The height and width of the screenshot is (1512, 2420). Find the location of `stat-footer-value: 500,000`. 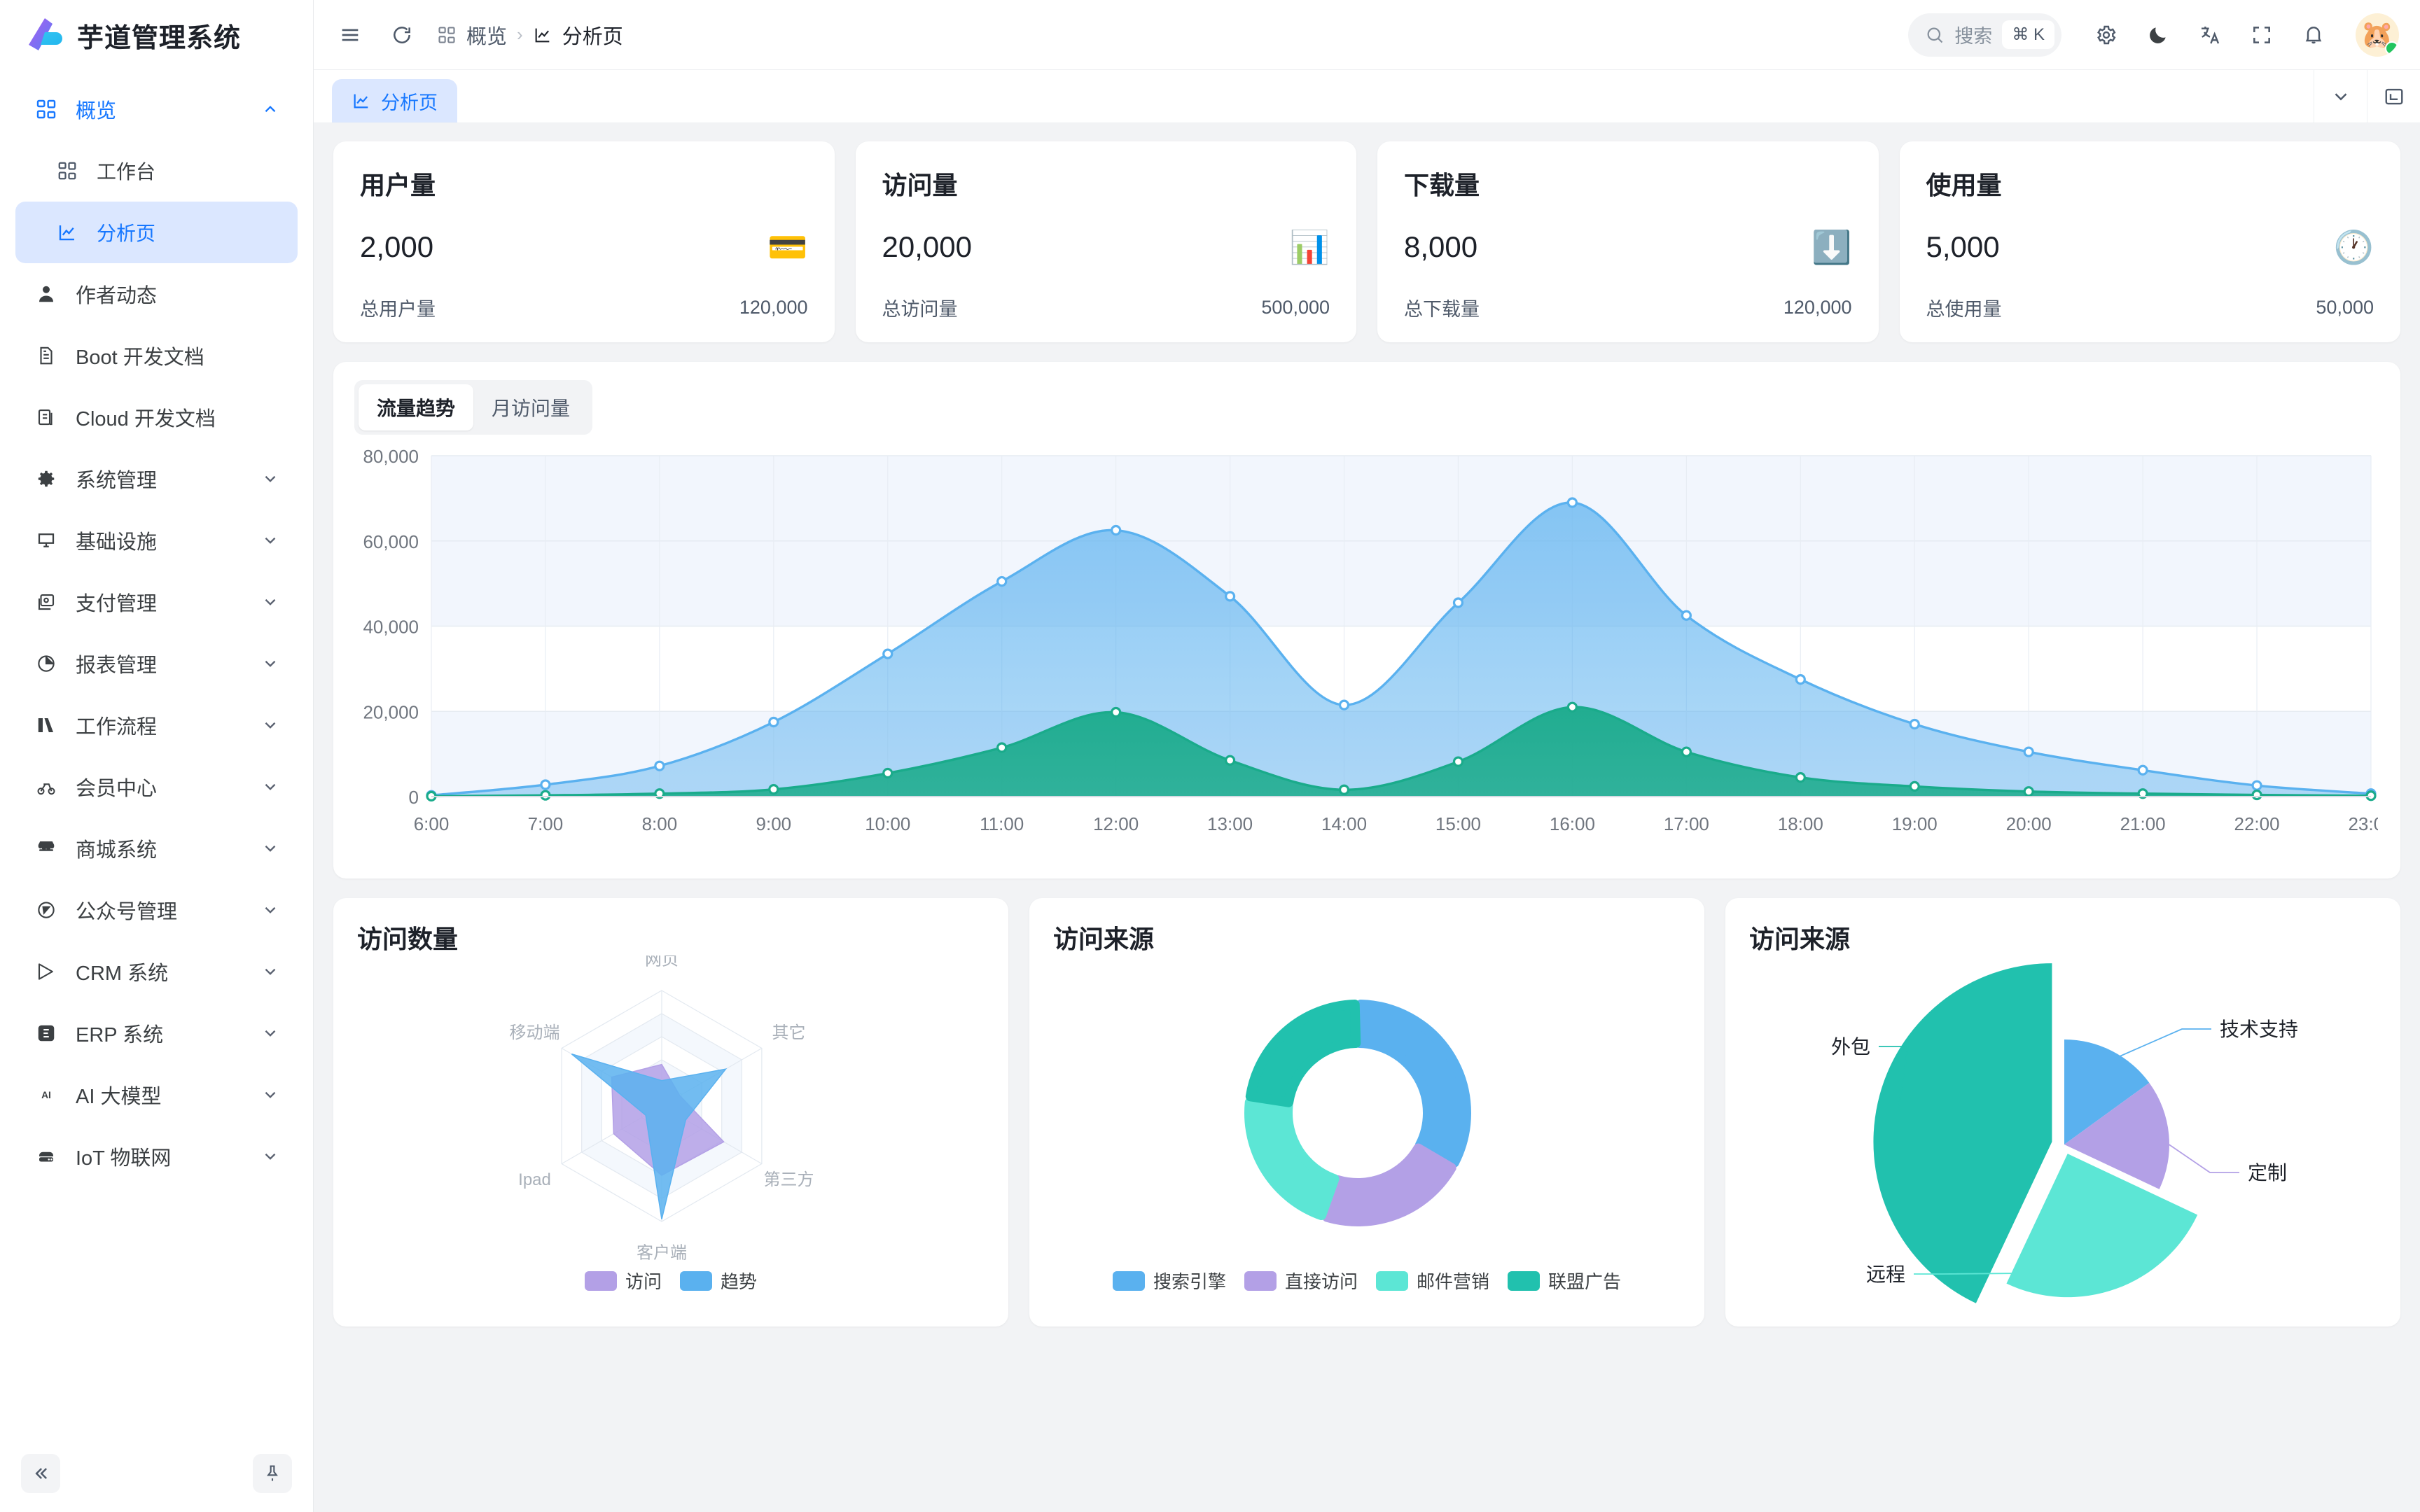

stat-footer-value: 500,000 is located at coordinates (1295, 307).